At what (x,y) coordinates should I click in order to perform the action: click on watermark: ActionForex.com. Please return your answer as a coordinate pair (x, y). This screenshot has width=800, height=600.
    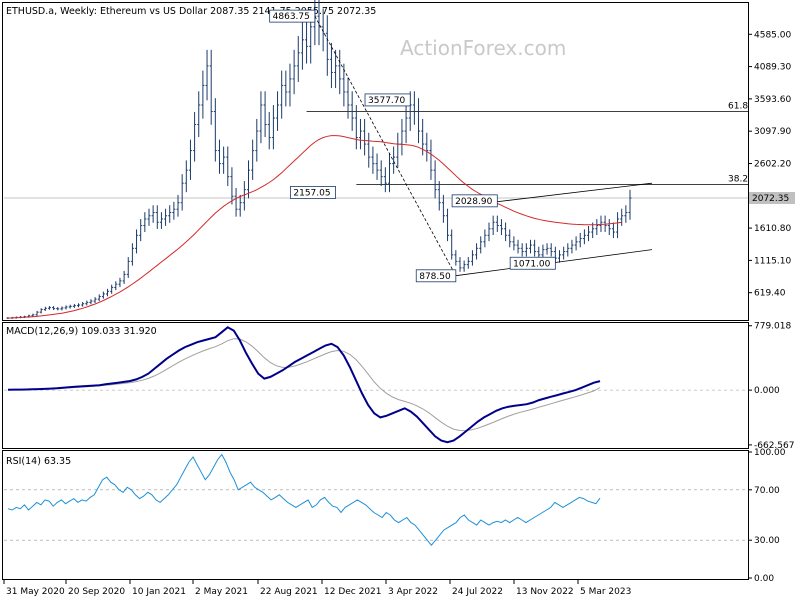
    Looking at the image, I should click on (483, 48).